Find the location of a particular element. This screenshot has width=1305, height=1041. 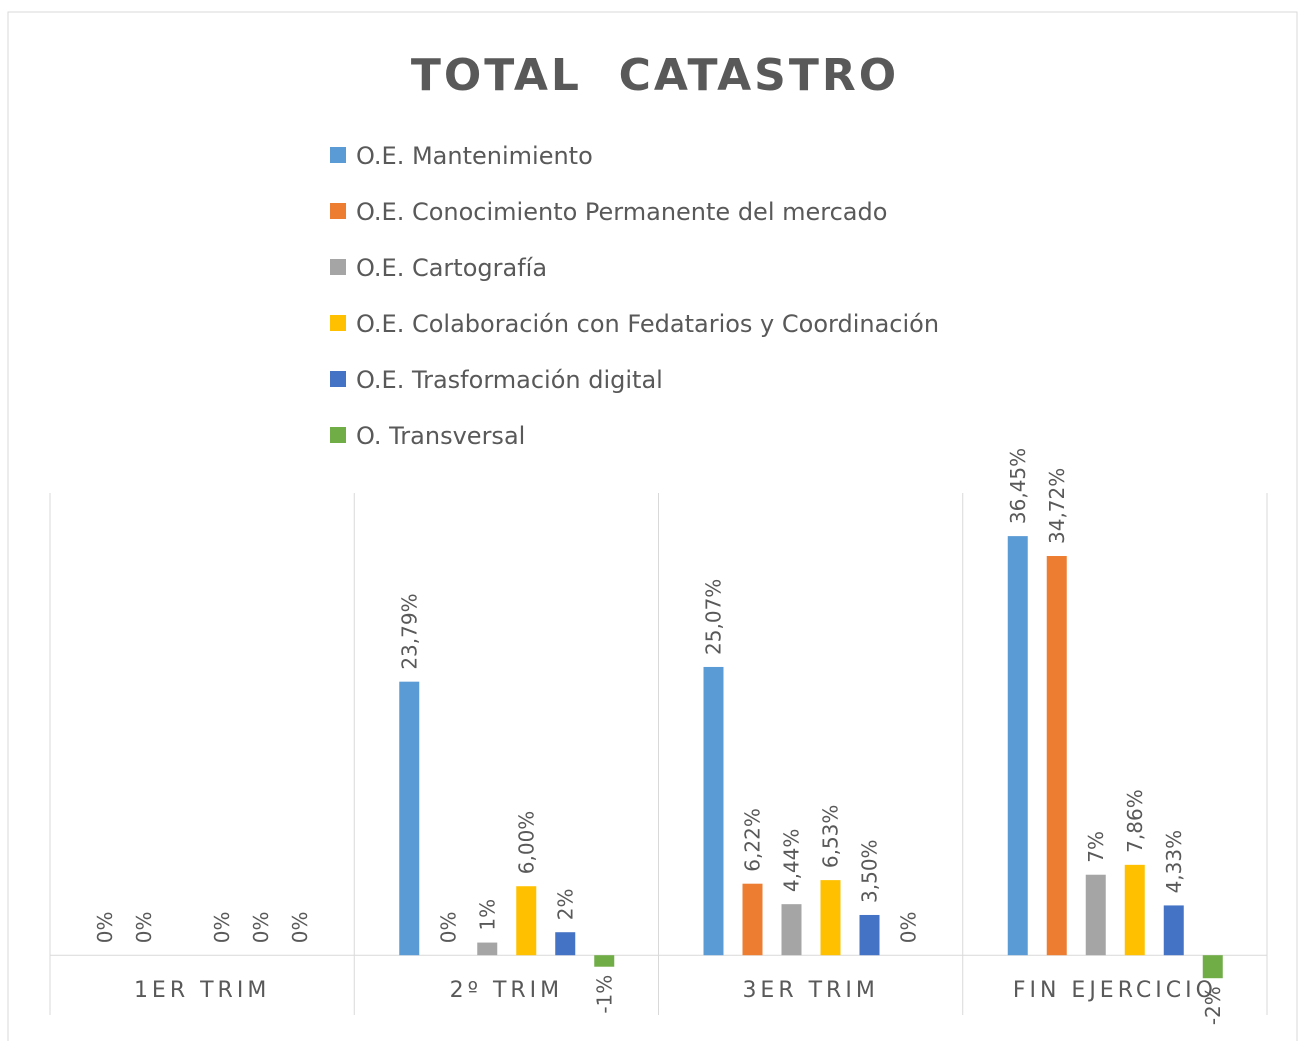

data-label: 25,07% is located at coordinates (714, 617).